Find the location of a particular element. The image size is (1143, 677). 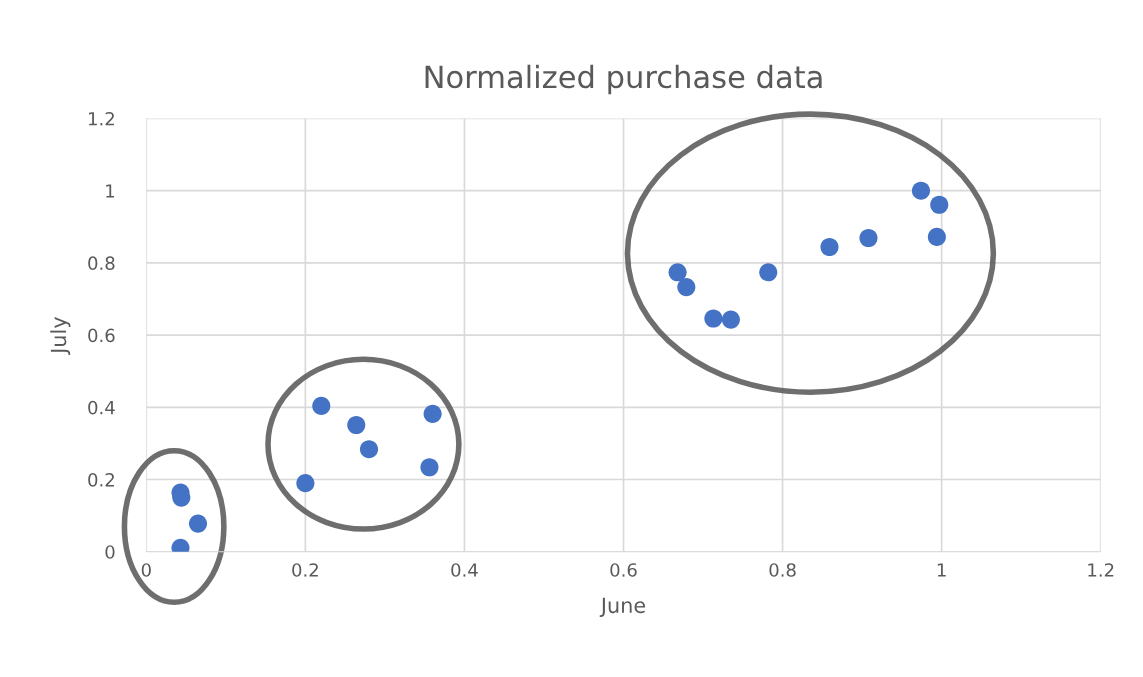

x-tick-label: 1 is located at coordinates (941, 570).